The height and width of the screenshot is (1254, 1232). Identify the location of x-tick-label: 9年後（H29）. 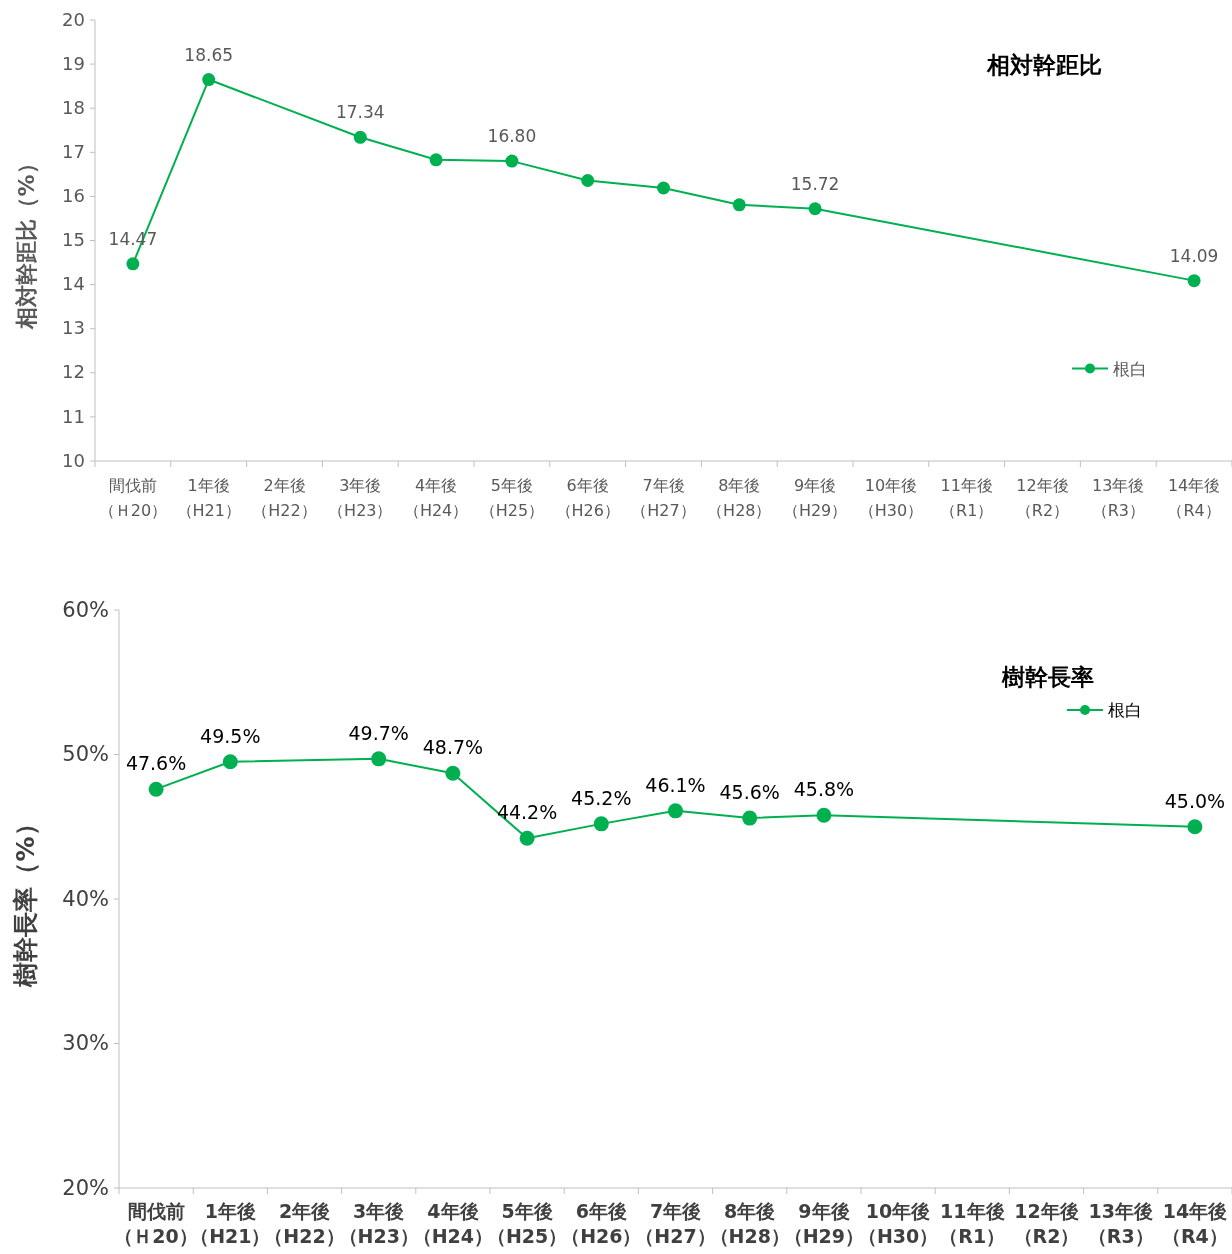
(815, 498).